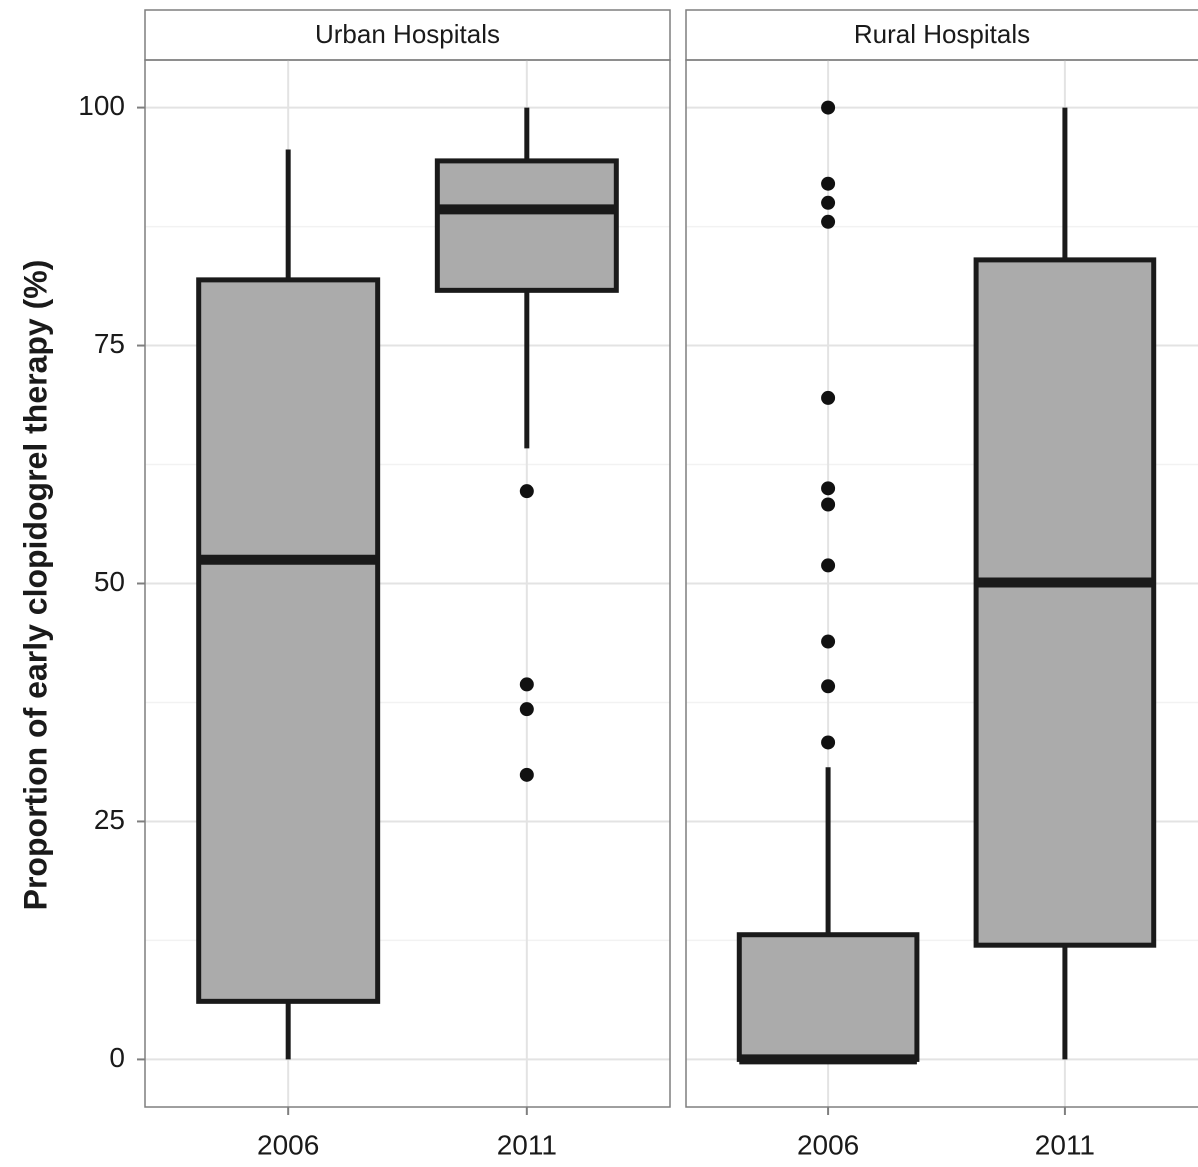 This screenshot has width=1198, height=1167. I want to click on y-tick-label: 50, so click(109, 581).